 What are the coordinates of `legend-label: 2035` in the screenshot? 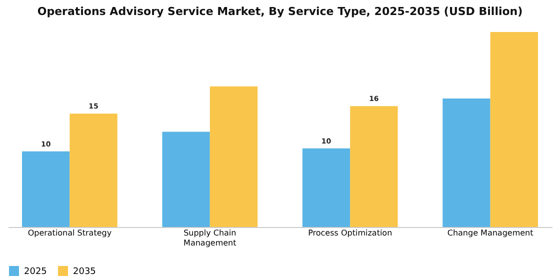 It's located at (84, 272).